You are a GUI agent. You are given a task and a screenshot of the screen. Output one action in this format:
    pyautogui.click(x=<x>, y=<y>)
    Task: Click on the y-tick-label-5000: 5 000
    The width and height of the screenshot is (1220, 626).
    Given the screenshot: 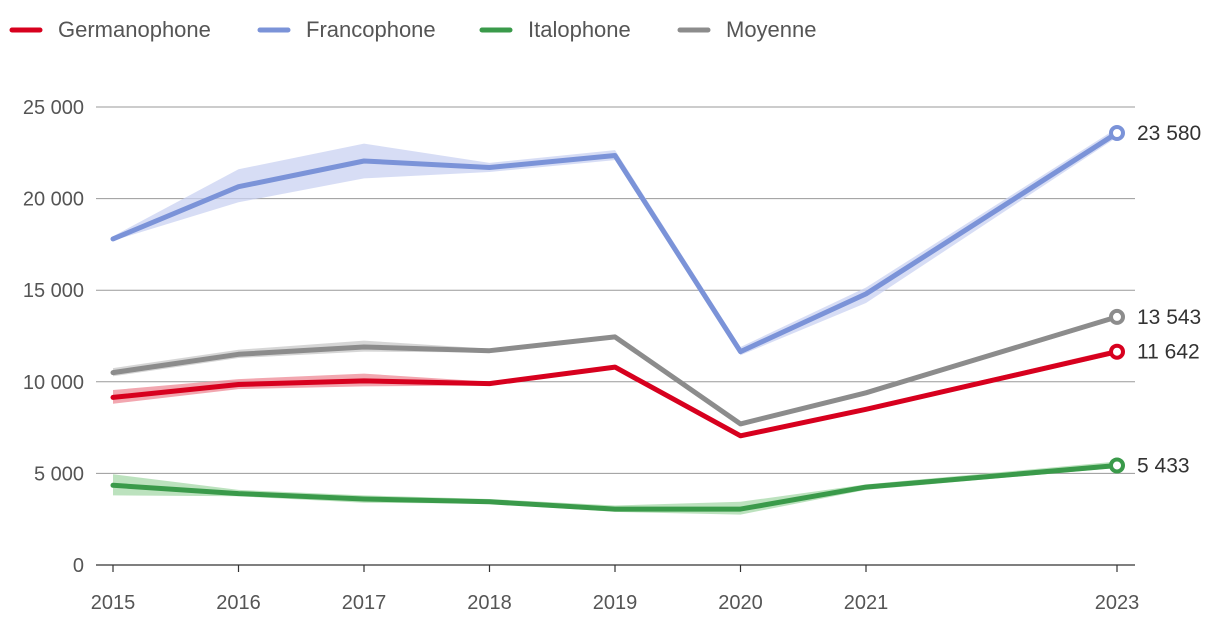 What is the action you would take?
    pyautogui.click(x=59, y=474)
    